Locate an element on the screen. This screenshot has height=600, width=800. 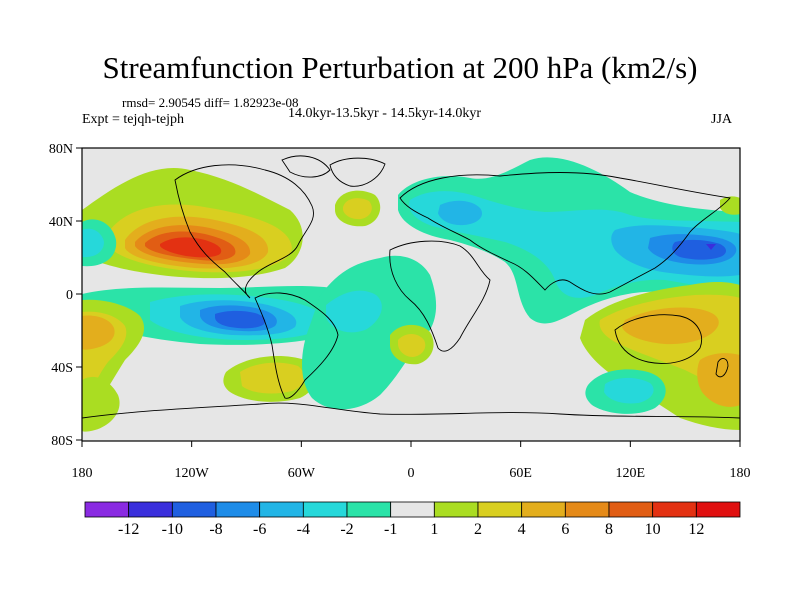
lon-tick-label: 120W is located at coordinates (192, 473).